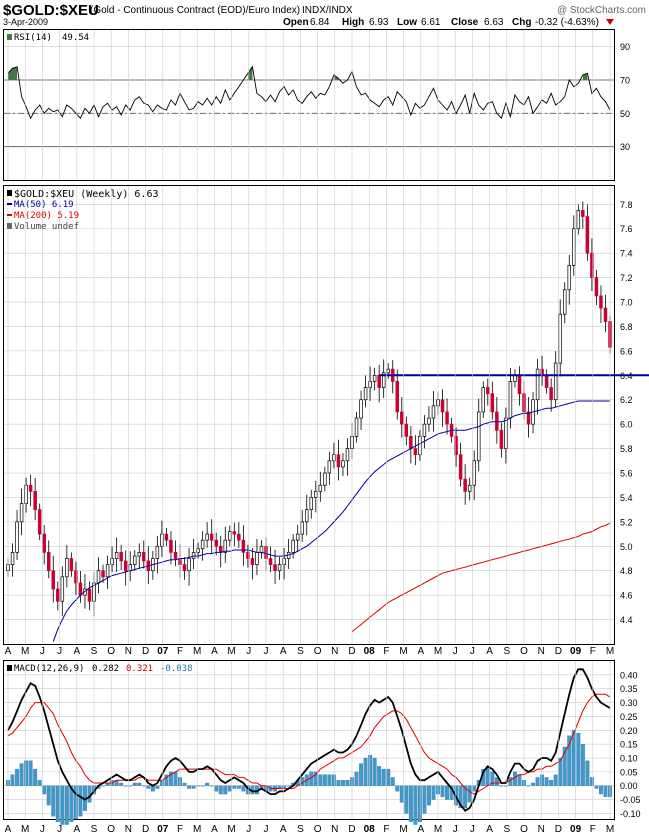  Describe the element at coordinates (625, 114) in the screenshot. I see `rsi-tick-label: 50` at that location.